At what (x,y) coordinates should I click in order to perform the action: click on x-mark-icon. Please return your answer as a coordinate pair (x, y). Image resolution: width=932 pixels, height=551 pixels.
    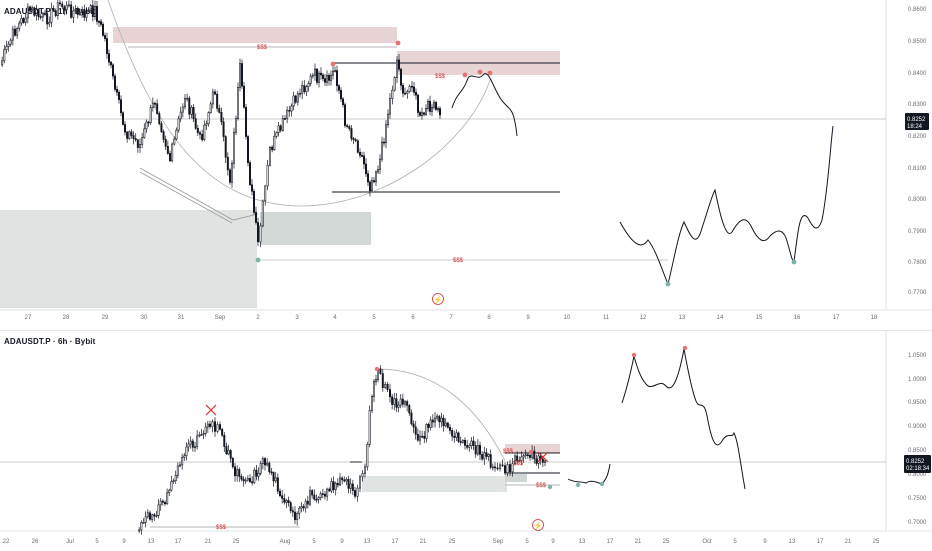
    Looking at the image, I should click on (543, 457).